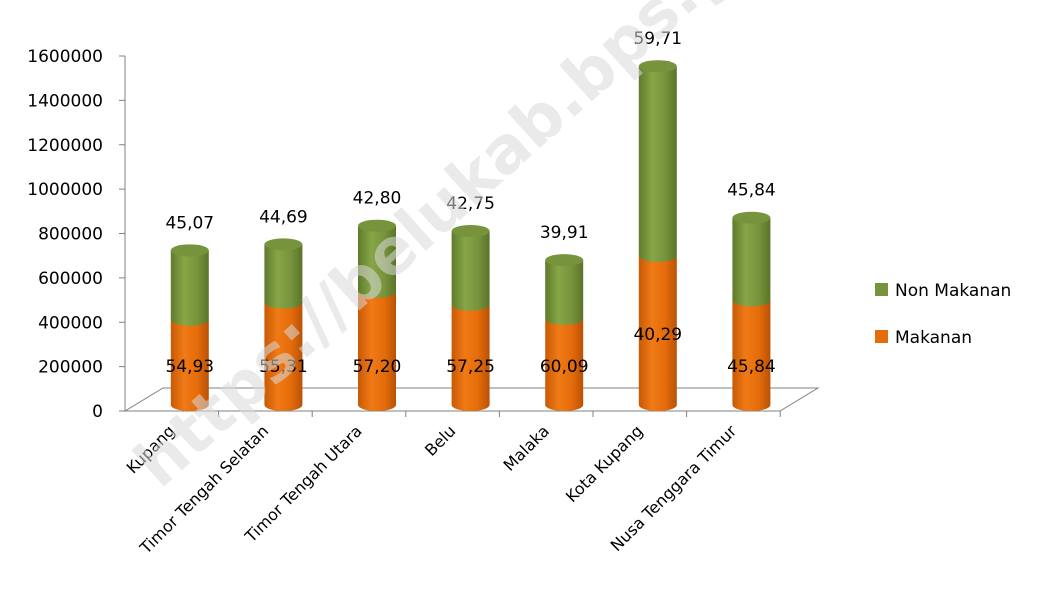 The image size is (1043, 601). What do you see at coordinates (953, 291) in the screenshot?
I see `legend-label-non-makanan: Non Makanan` at bounding box center [953, 291].